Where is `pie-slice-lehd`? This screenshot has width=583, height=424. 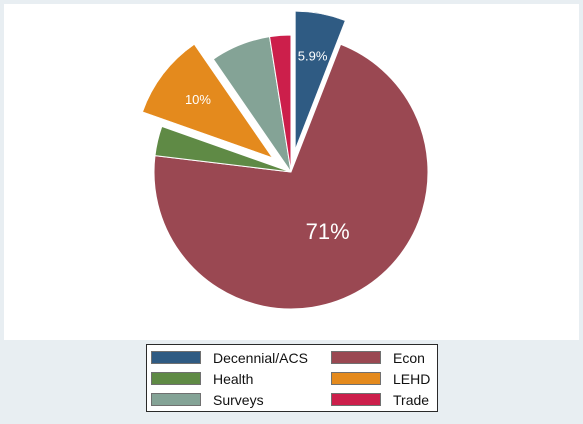 pie-slice-lehd is located at coordinates (207, 101).